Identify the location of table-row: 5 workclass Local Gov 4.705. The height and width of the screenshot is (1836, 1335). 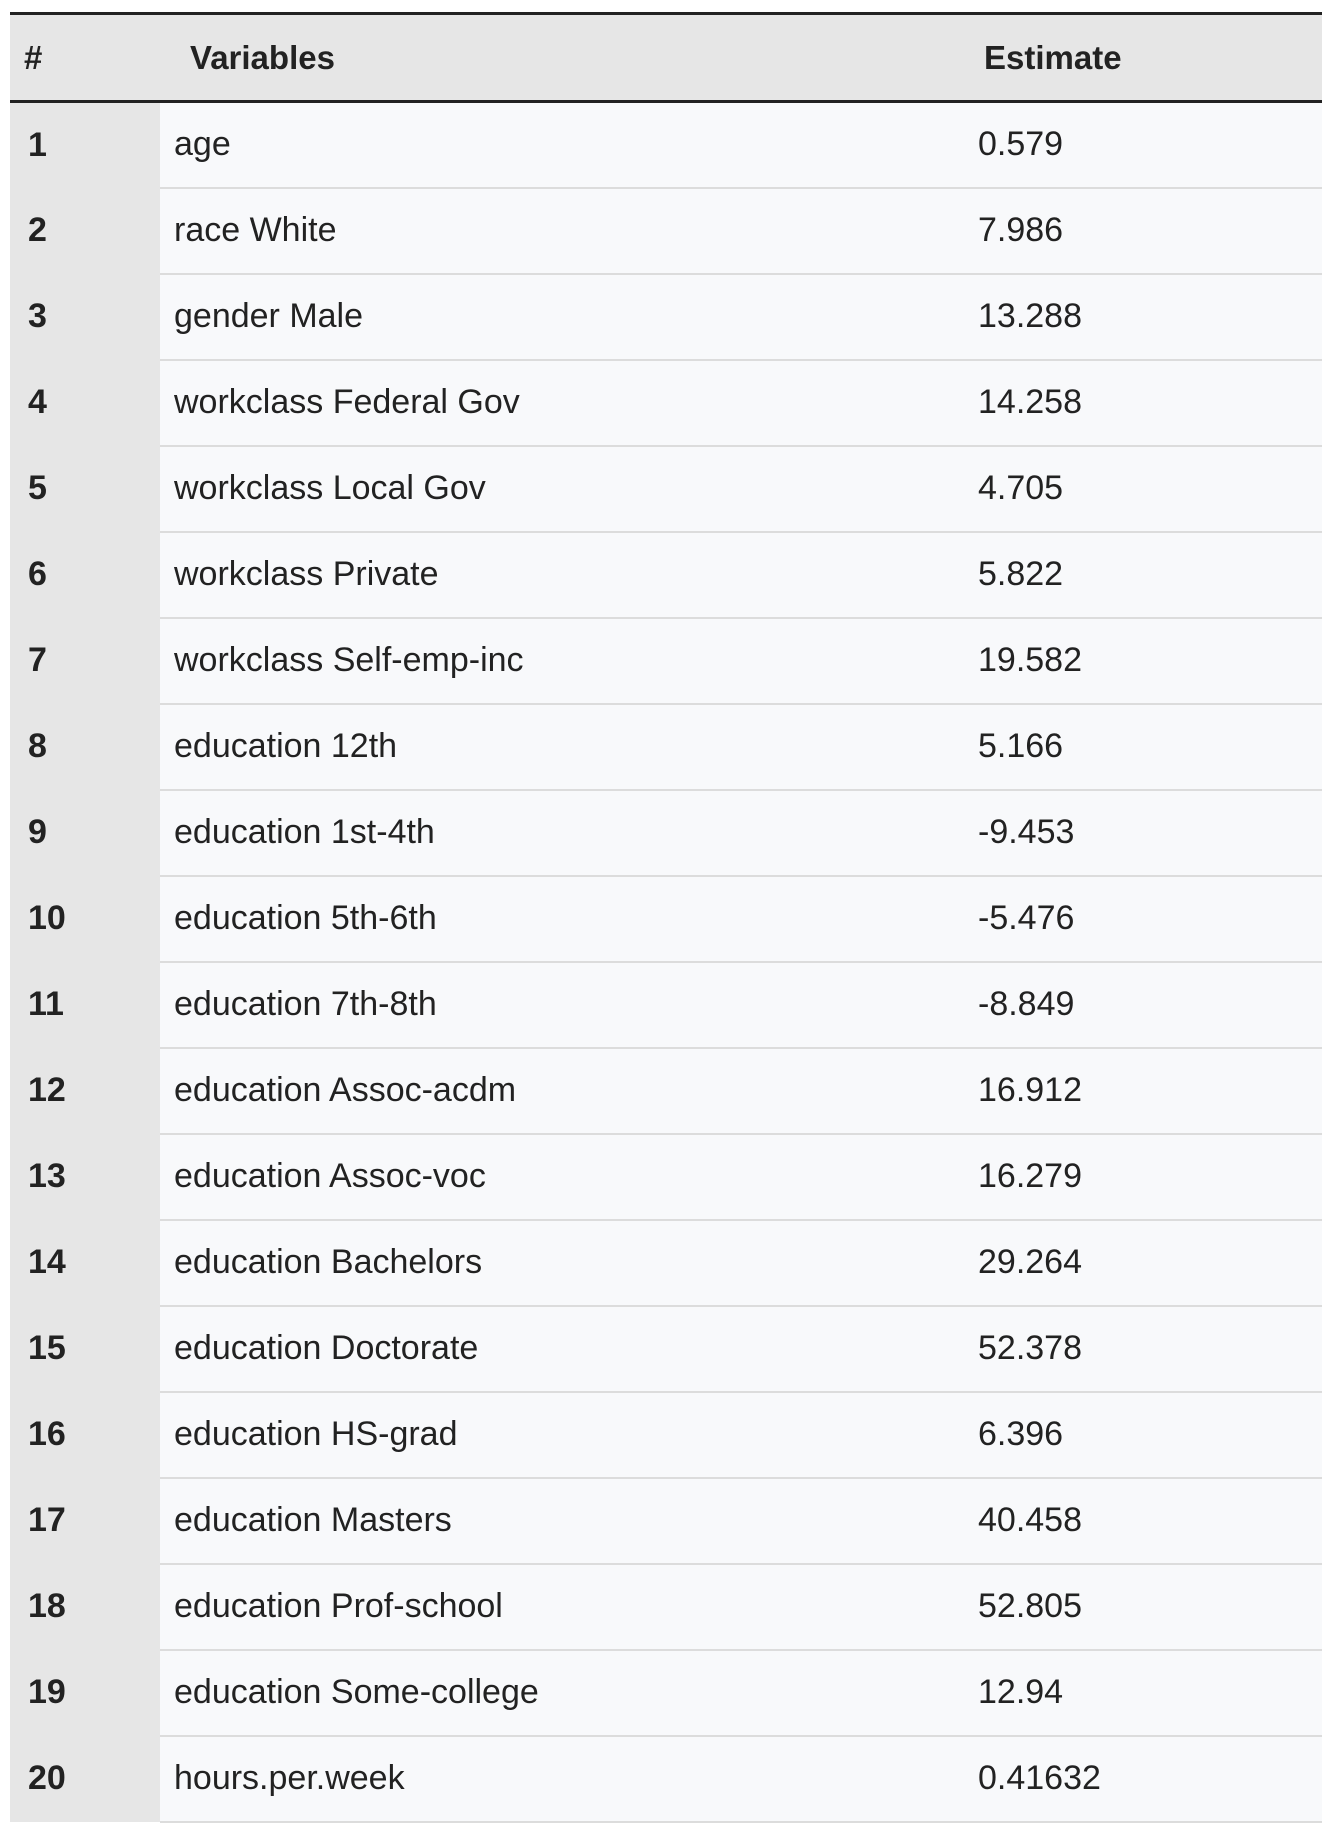
(666, 489).